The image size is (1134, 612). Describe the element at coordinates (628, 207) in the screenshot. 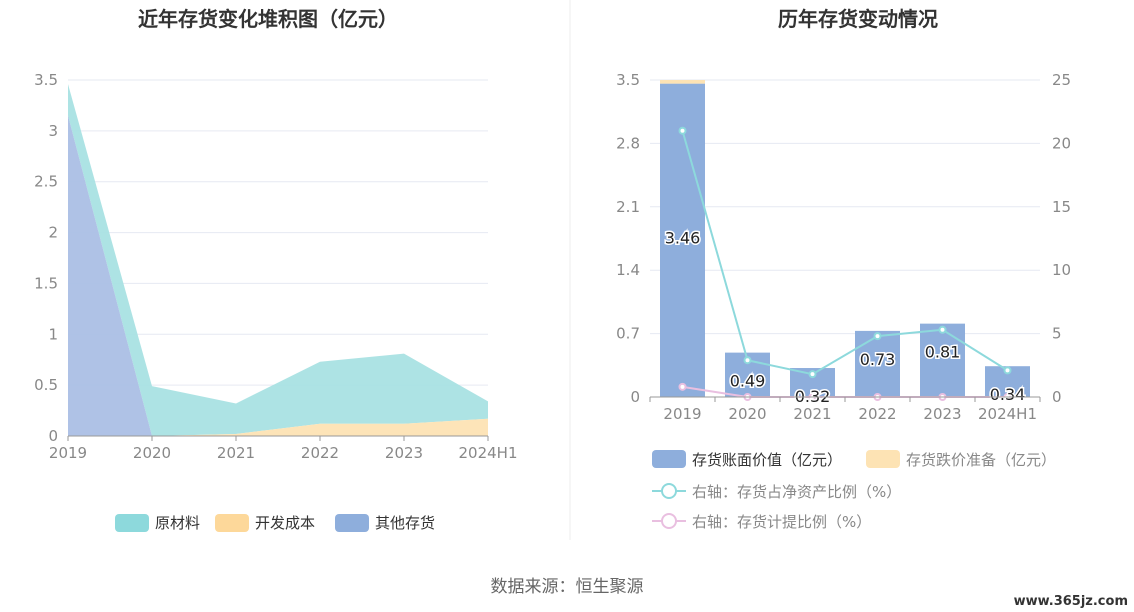

I see `left-y-tick-label: 2.1` at that location.